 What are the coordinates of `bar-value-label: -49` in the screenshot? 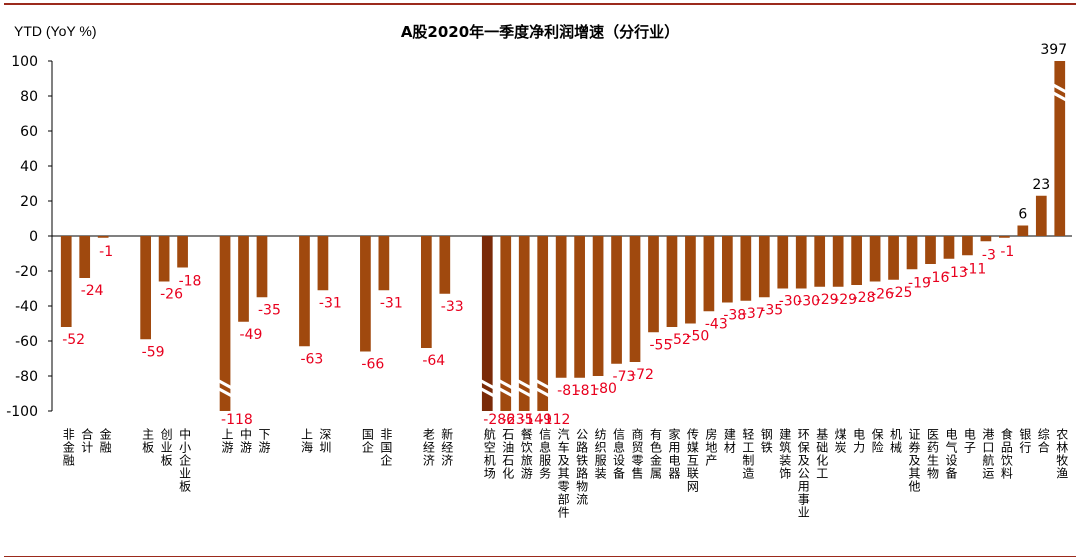 It's located at (251, 335).